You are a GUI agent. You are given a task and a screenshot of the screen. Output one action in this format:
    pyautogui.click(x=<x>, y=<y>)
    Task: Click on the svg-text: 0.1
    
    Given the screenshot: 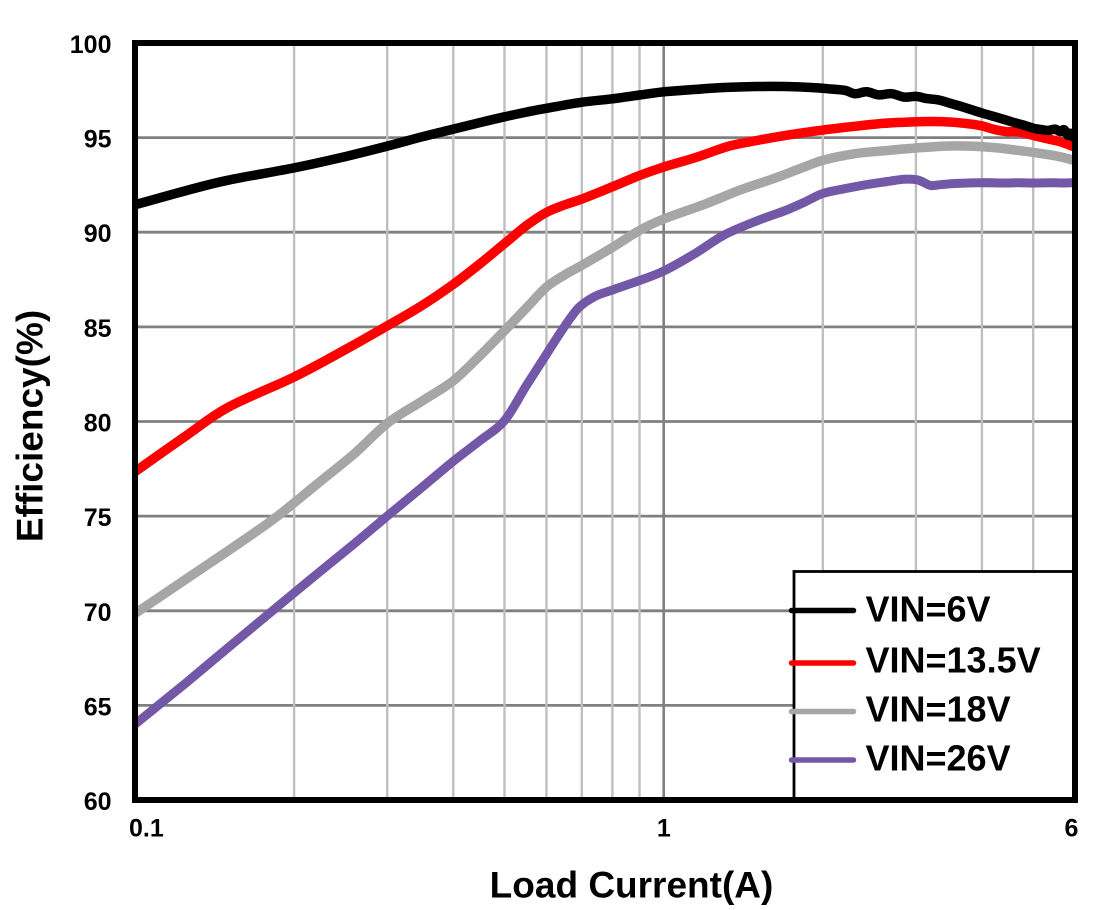 What is the action you would take?
    pyautogui.click(x=146, y=829)
    